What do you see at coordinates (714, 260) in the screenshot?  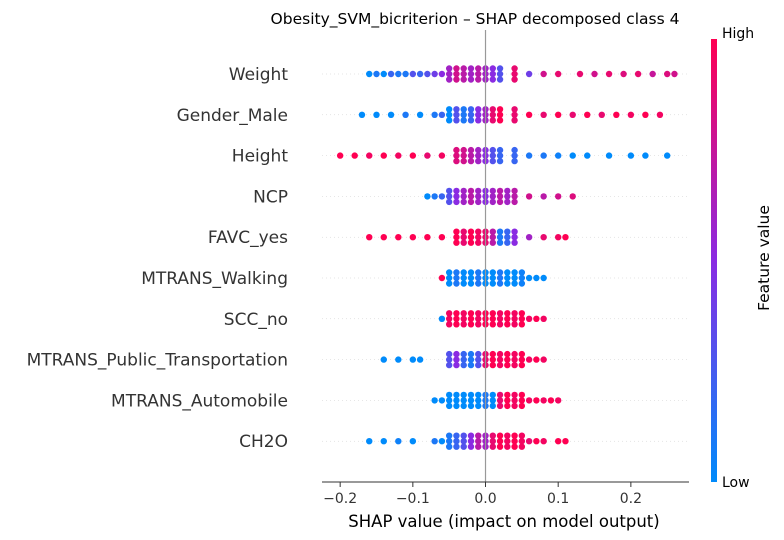 I see `colorbar` at bounding box center [714, 260].